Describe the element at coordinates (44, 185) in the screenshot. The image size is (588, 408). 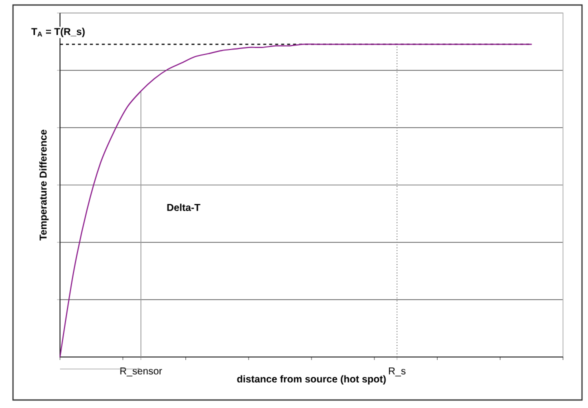
I see `y-axis-title: Temperature Difference` at that location.